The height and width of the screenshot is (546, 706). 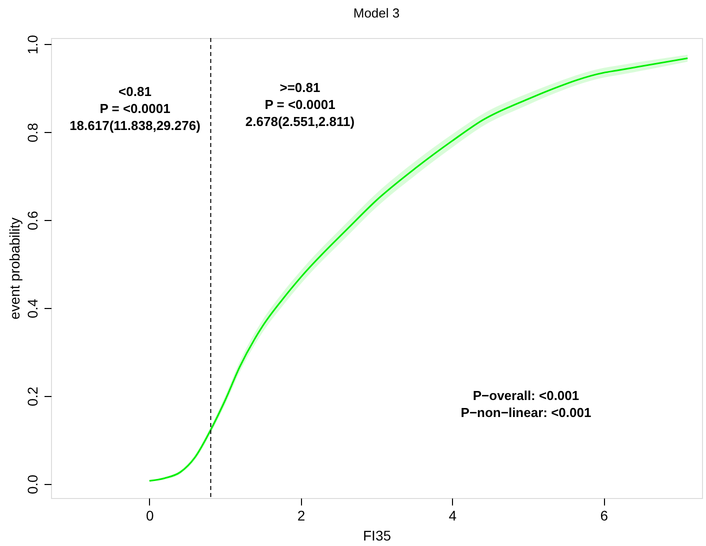 What do you see at coordinates (526, 404) in the screenshot?
I see `annotation: P−overall: <0.001 P−non−linear: <0.001` at bounding box center [526, 404].